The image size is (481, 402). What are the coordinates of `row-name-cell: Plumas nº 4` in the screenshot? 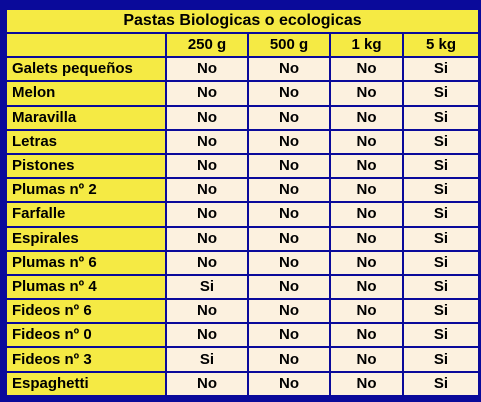 It's located at (86, 287).